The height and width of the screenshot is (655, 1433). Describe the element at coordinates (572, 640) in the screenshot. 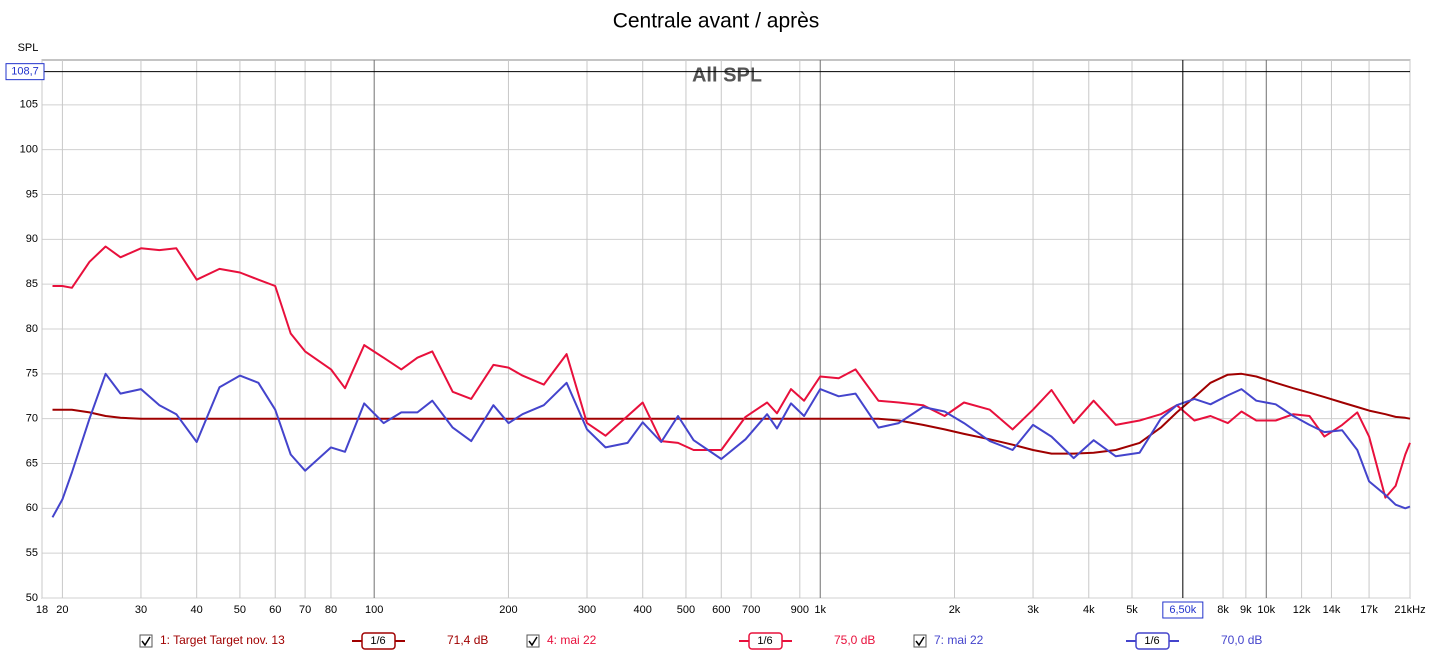

I see `legend-label: 4: mai 22` at that location.